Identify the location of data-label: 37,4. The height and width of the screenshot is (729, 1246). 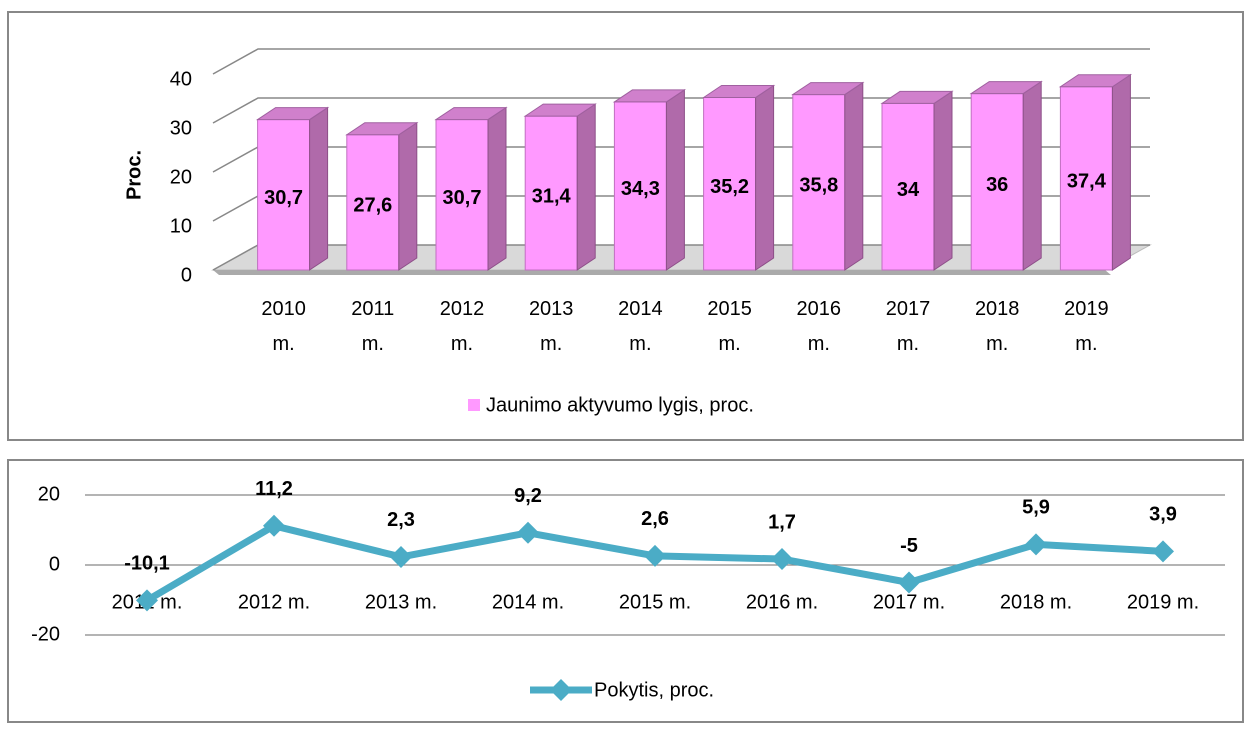
(1087, 182).